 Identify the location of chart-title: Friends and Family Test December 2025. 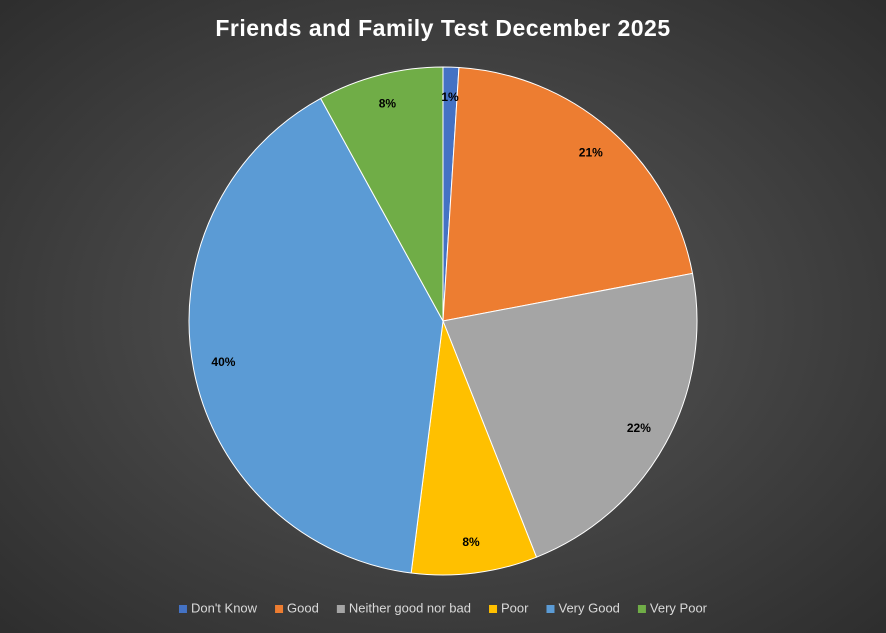
(442, 28).